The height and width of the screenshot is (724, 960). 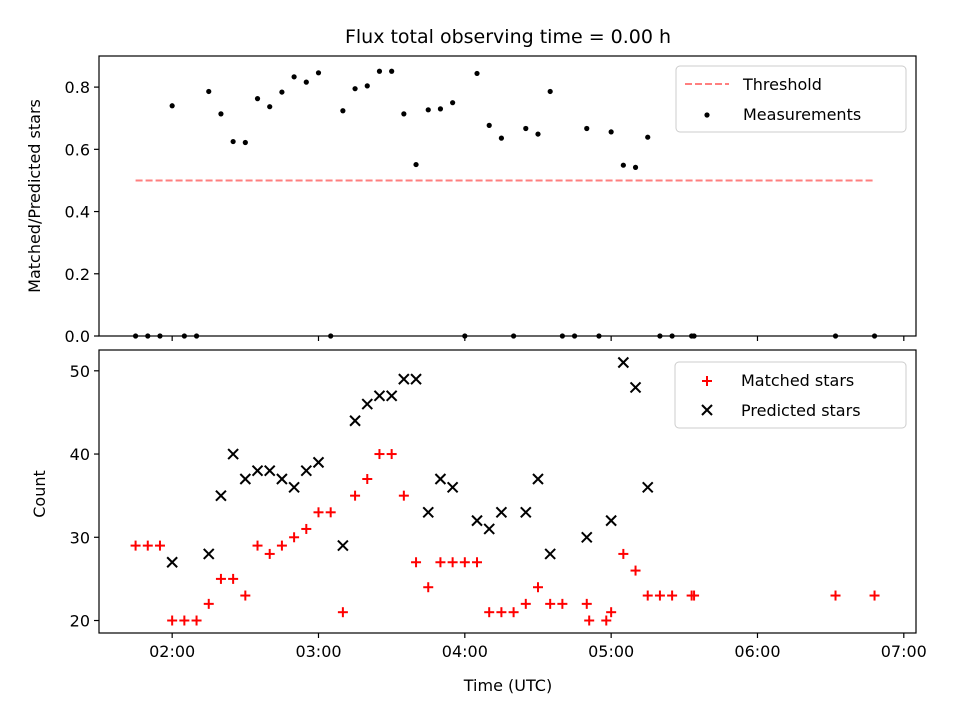 I want to click on top-ytick-label: 0.4, so click(x=77, y=212).